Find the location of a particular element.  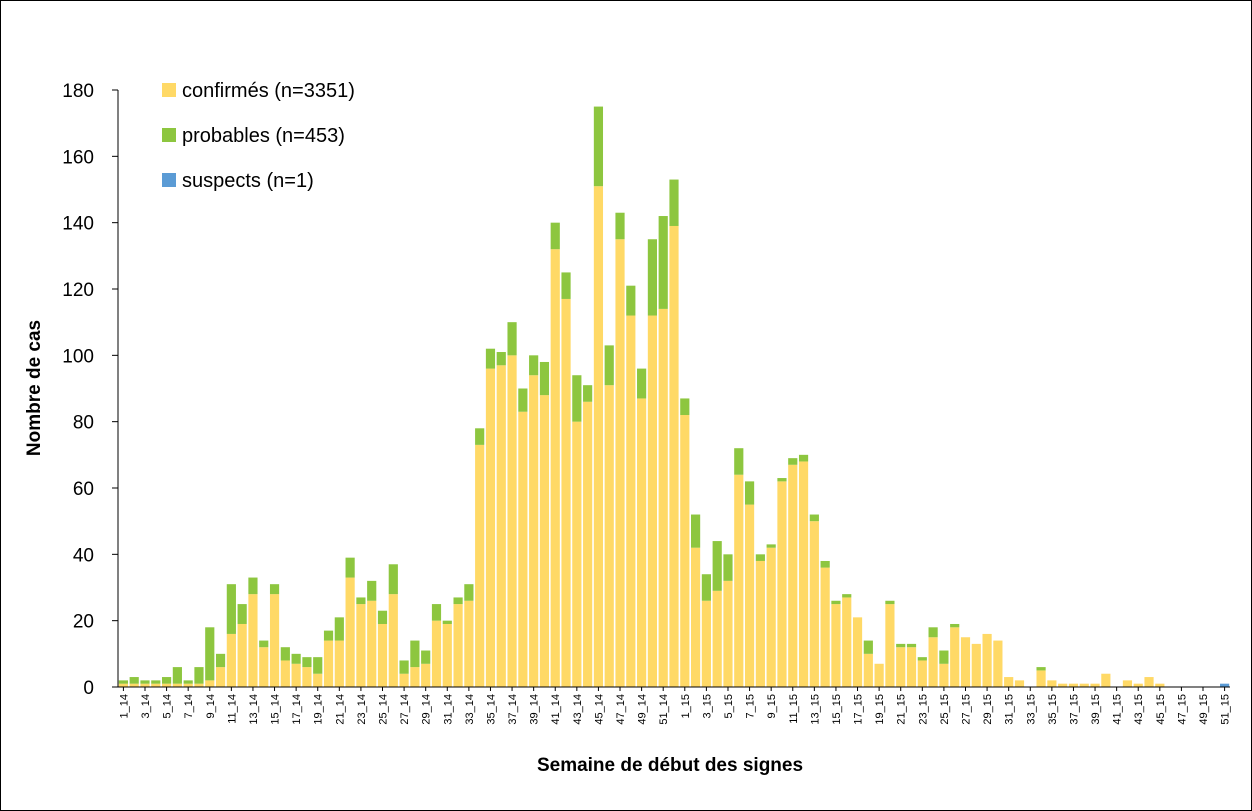

x-tick-label: 29_15 is located at coordinates (988, 709).